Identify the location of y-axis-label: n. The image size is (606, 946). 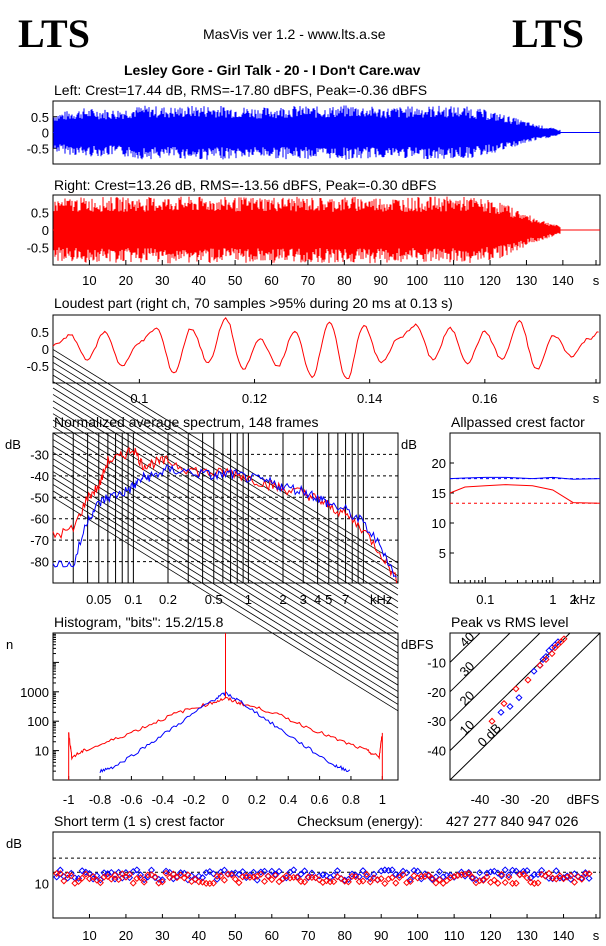
(9, 644).